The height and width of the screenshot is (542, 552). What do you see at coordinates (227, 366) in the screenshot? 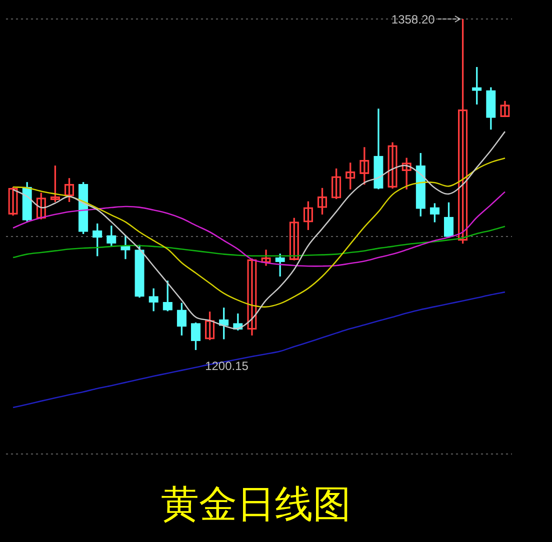
I see `annotation: 1200.15` at bounding box center [227, 366].